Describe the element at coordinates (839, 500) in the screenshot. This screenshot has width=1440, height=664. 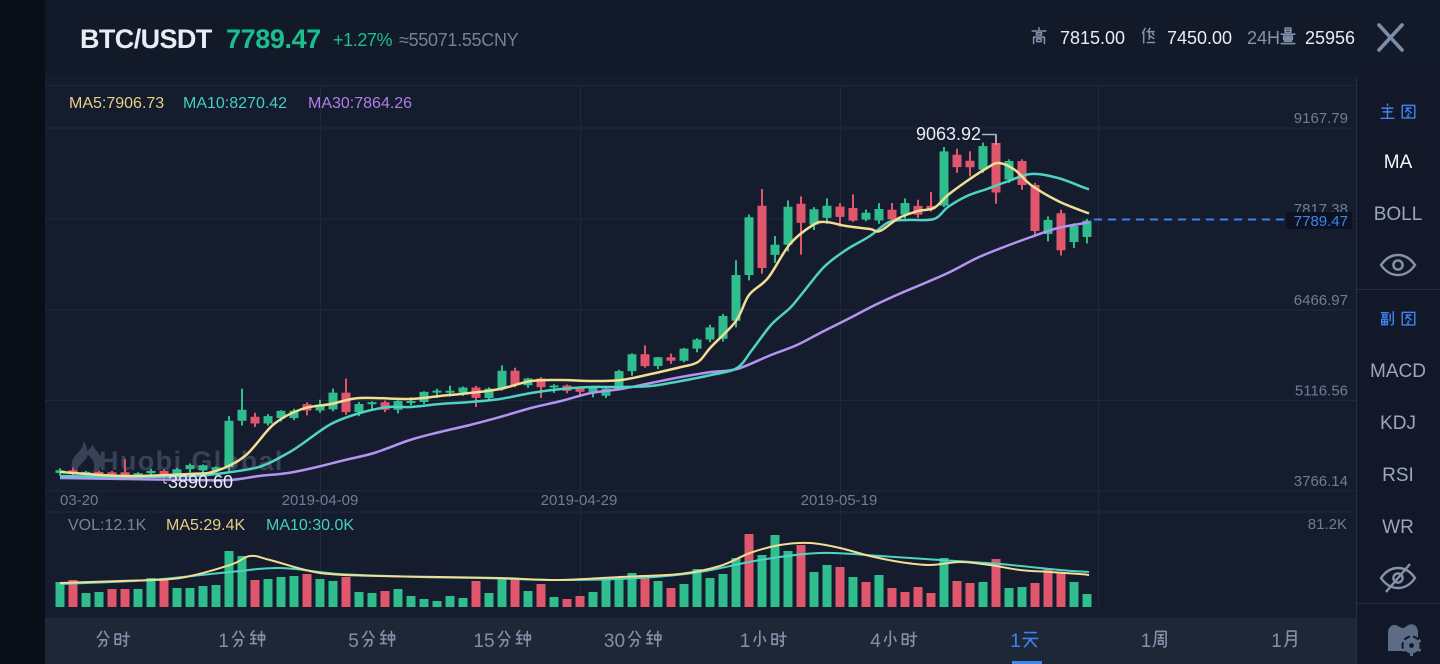
I see `svg-text: 2019-05-19` at that location.